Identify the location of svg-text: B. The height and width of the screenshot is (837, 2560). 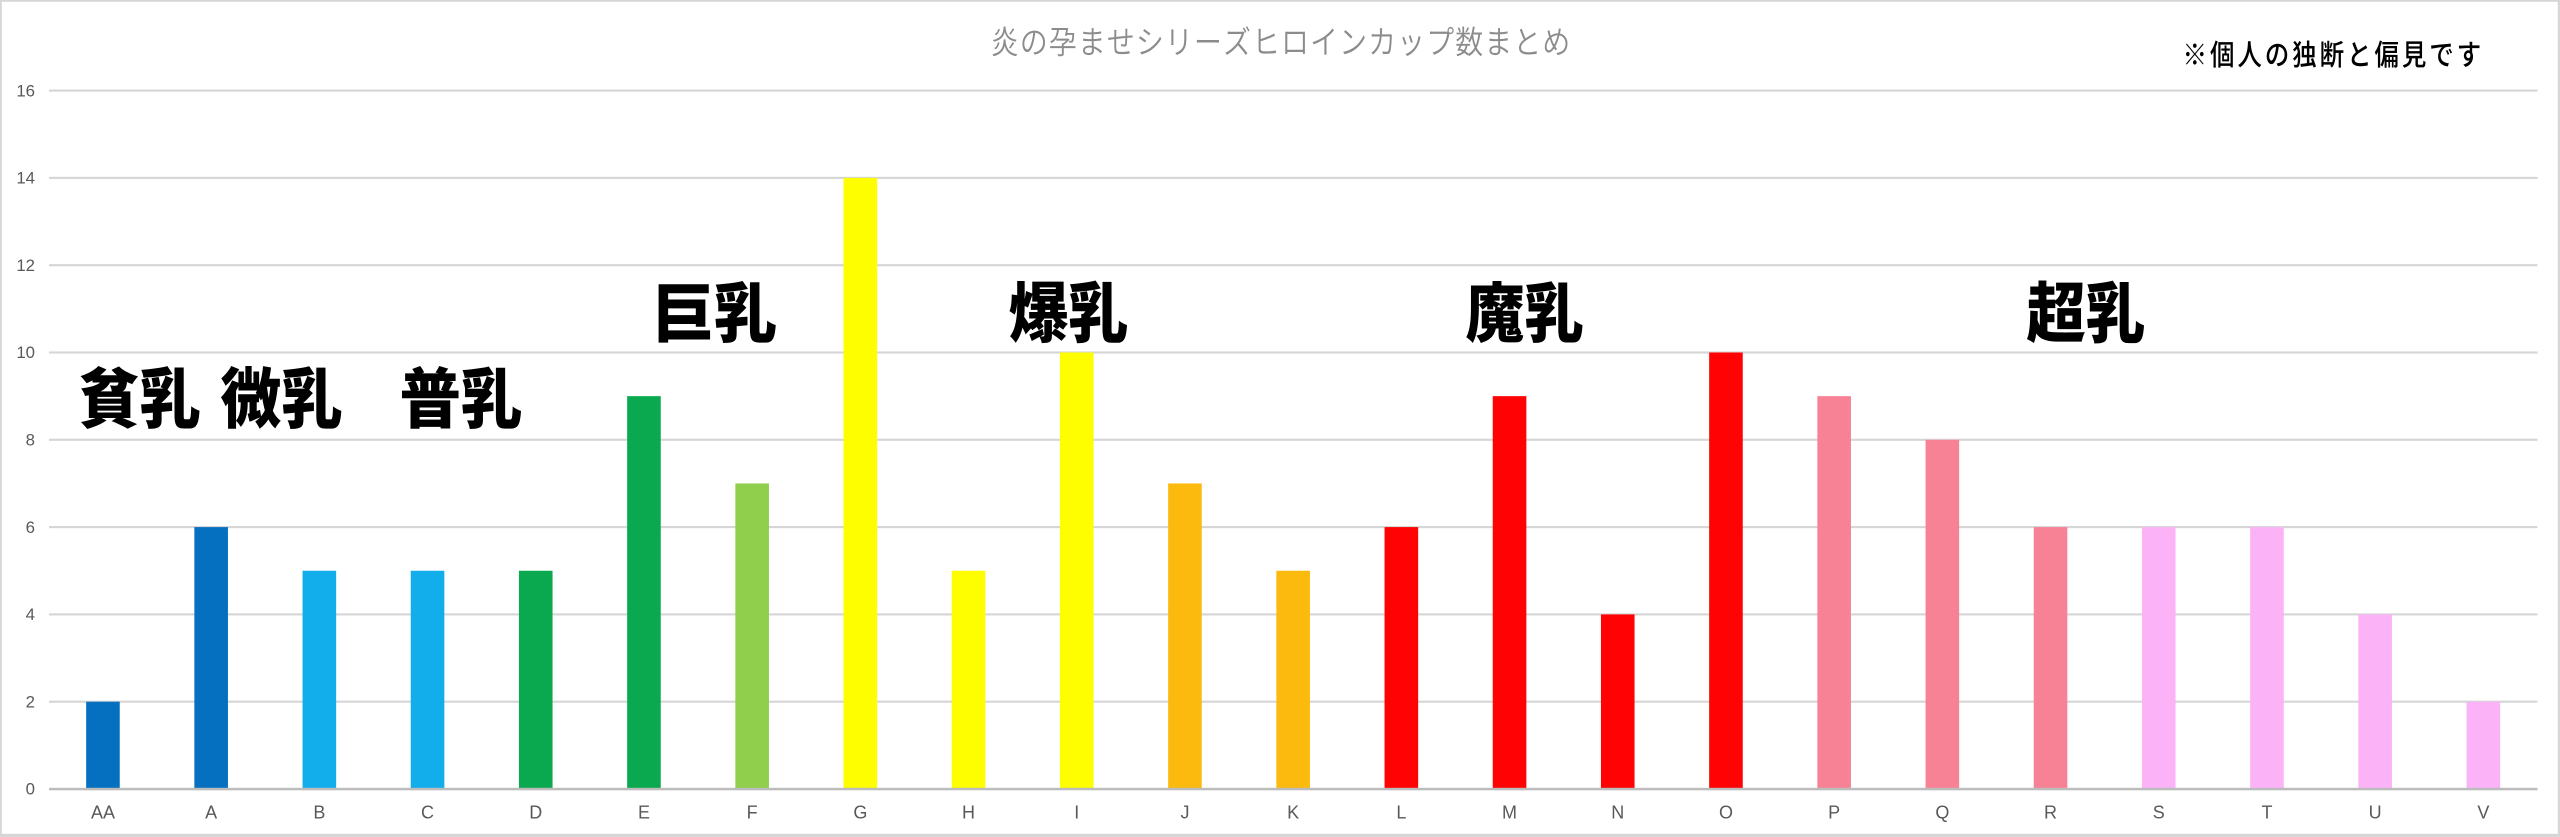
(319, 812).